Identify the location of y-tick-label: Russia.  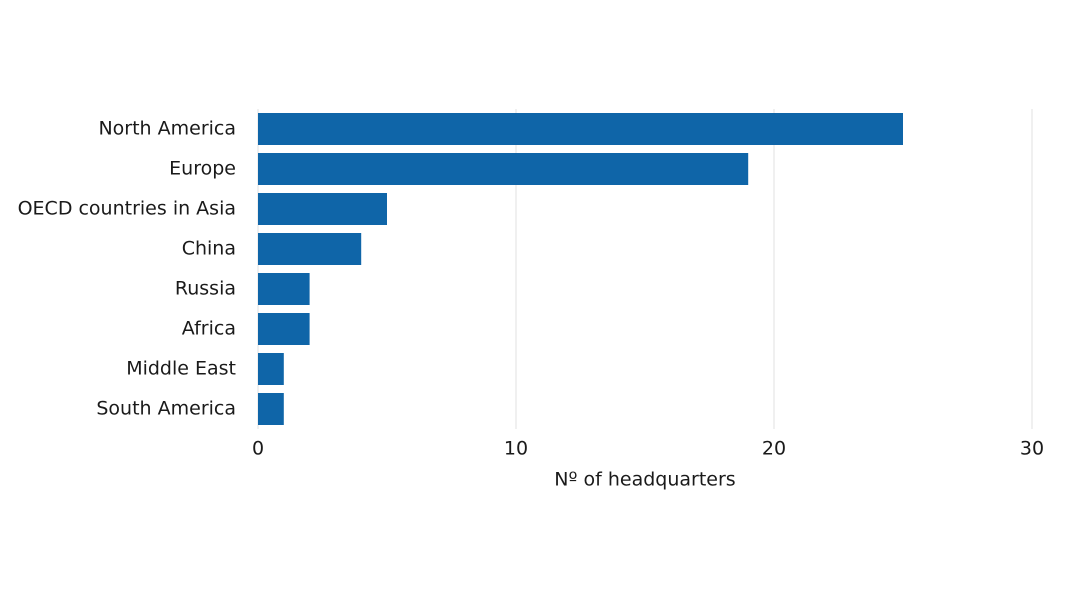
(205, 289).